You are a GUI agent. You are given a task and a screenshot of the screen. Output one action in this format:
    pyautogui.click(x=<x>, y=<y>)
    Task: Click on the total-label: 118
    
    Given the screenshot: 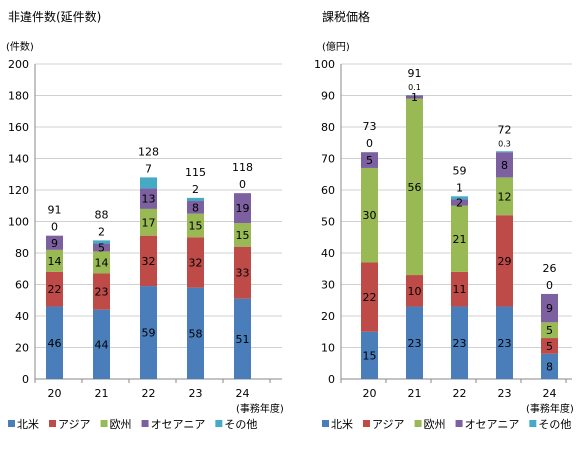 What is the action you would take?
    pyautogui.click(x=242, y=167)
    